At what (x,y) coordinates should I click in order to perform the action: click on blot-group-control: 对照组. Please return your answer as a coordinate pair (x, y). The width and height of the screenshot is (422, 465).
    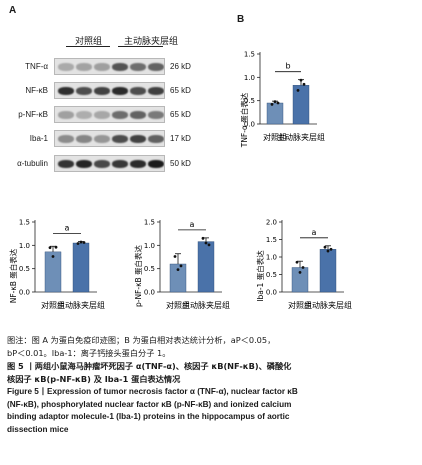
    Looking at the image, I should click on (89, 42).